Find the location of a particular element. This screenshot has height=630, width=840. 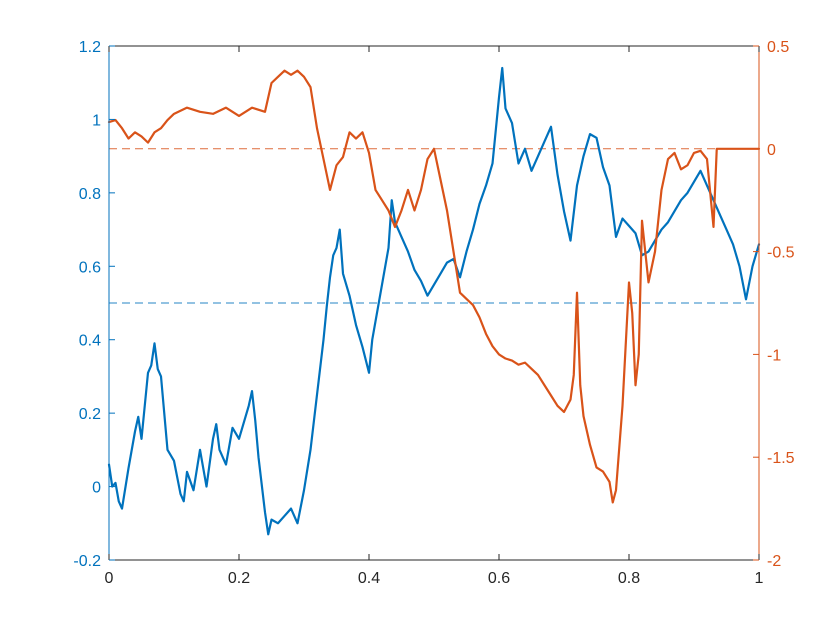

left-y-axis-ticks: -0.2 0 0.2 0.4 0.6 0.8 1 1.2 is located at coordinates (94, 304).